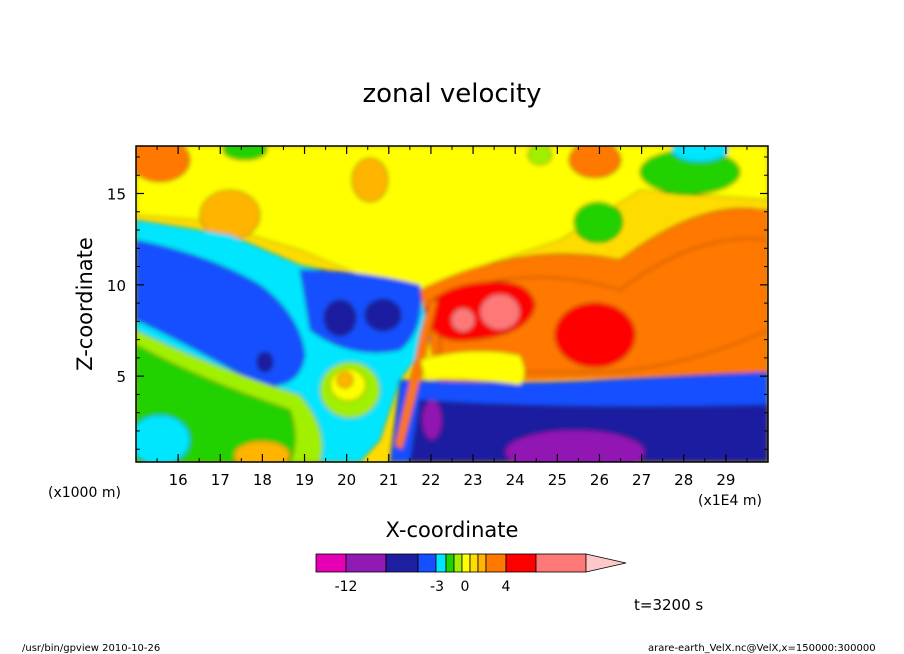  I want to click on y-tick-label: 5, so click(121, 377).